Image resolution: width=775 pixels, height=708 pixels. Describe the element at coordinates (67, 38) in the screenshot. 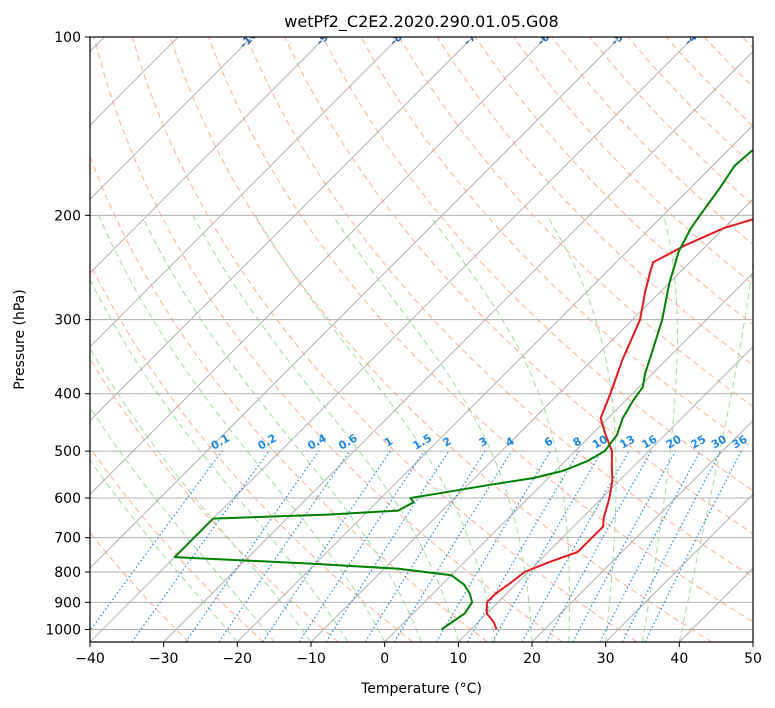

I see `y-tick-label: 100` at that location.